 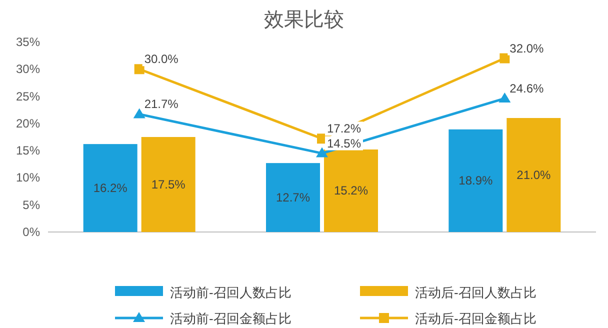 What do you see at coordinates (28, 151) in the screenshot?
I see `y-tick-label: 15%` at bounding box center [28, 151].